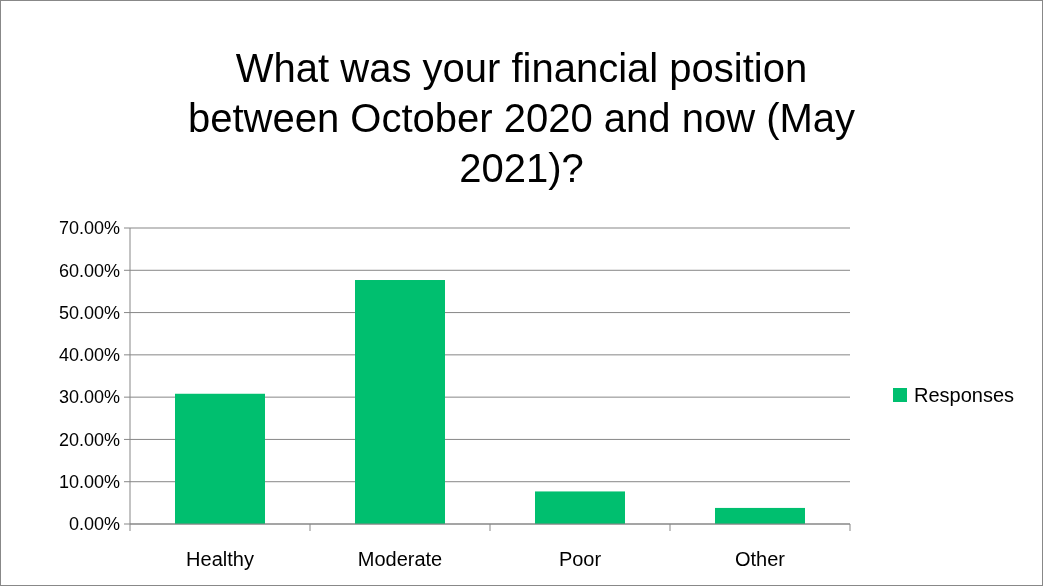 This screenshot has width=1043, height=586. Describe the element at coordinates (89, 482) in the screenshot. I see `y-tick-label: 10.00%` at that location.